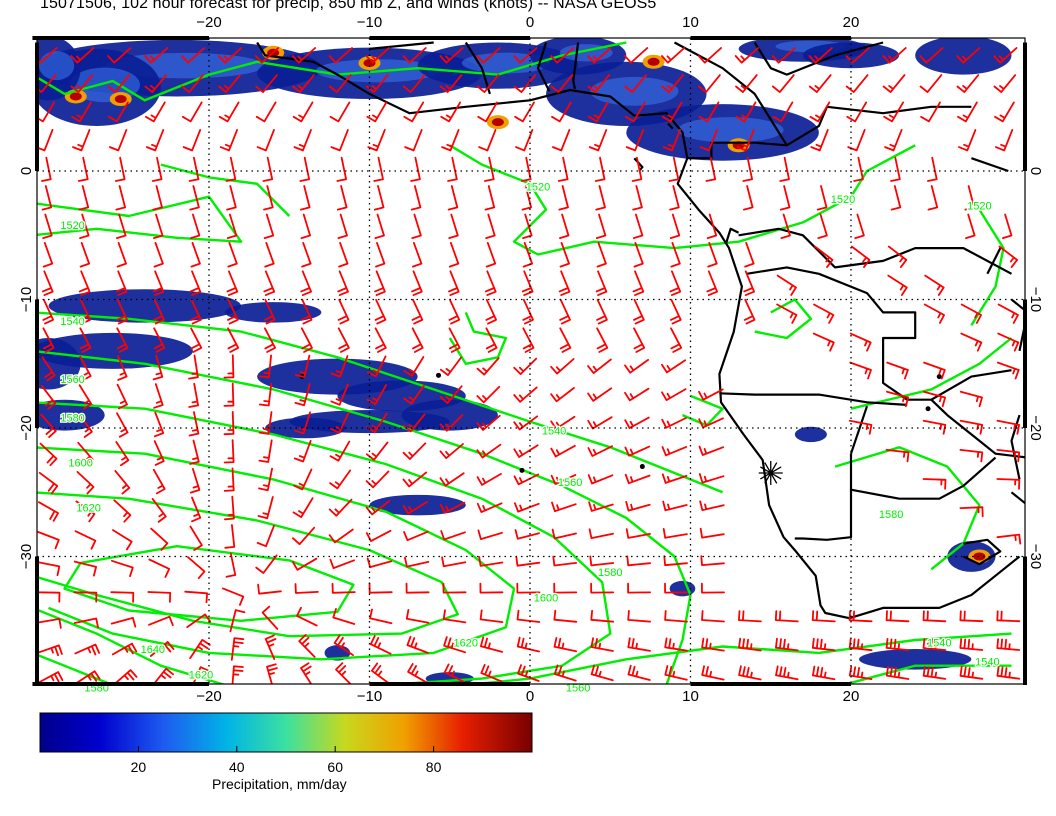  Describe the element at coordinates (538, 187) in the screenshot. I see `contour-label: 1520` at that location.